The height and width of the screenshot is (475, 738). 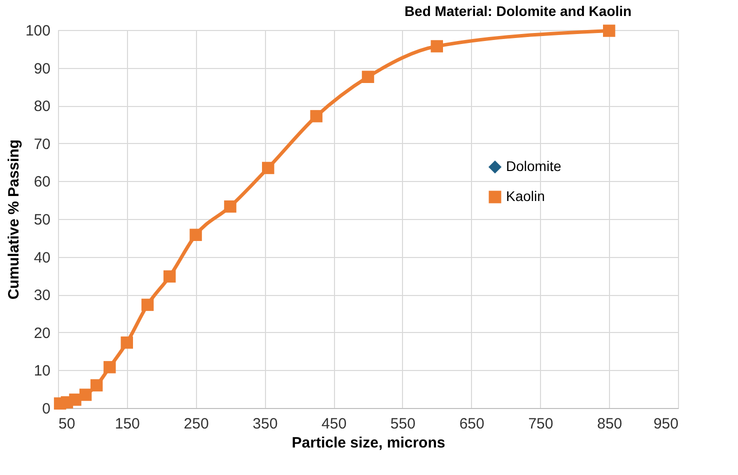 What do you see at coordinates (42, 295) in the screenshot?
I see `y-tick-label: 30` at bounding box center [42, 295].